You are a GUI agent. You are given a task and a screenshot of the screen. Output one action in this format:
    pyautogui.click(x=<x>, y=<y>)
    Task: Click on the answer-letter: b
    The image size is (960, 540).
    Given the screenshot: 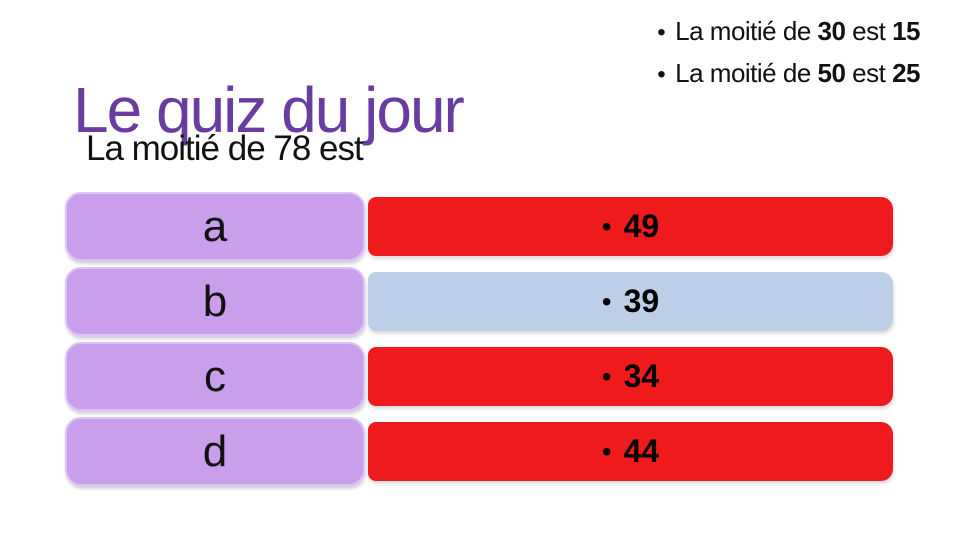 What is the action you would take?
    pyautogui.click(x=215, y=301)
    